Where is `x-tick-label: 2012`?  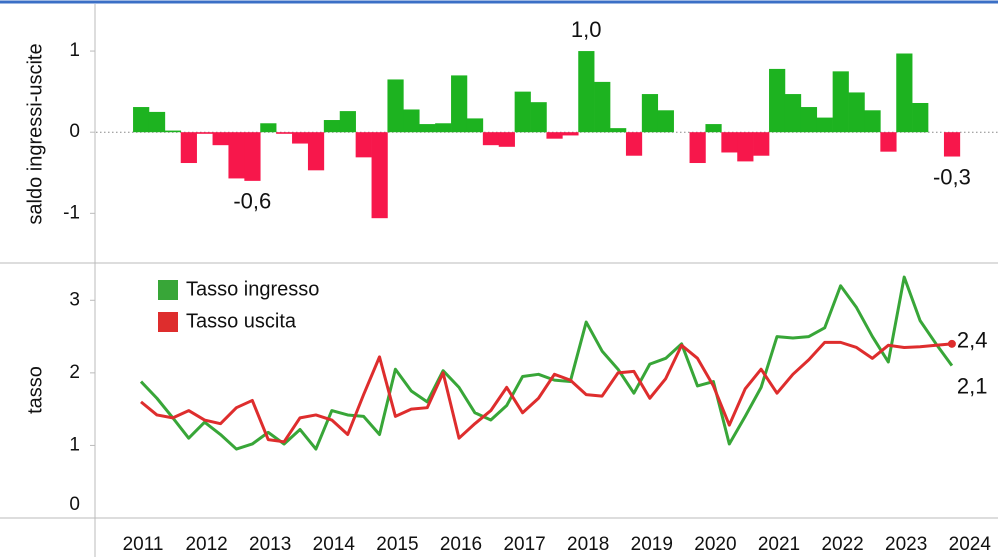 x-tick-label: 2012 is located at coordinates (206, 544).